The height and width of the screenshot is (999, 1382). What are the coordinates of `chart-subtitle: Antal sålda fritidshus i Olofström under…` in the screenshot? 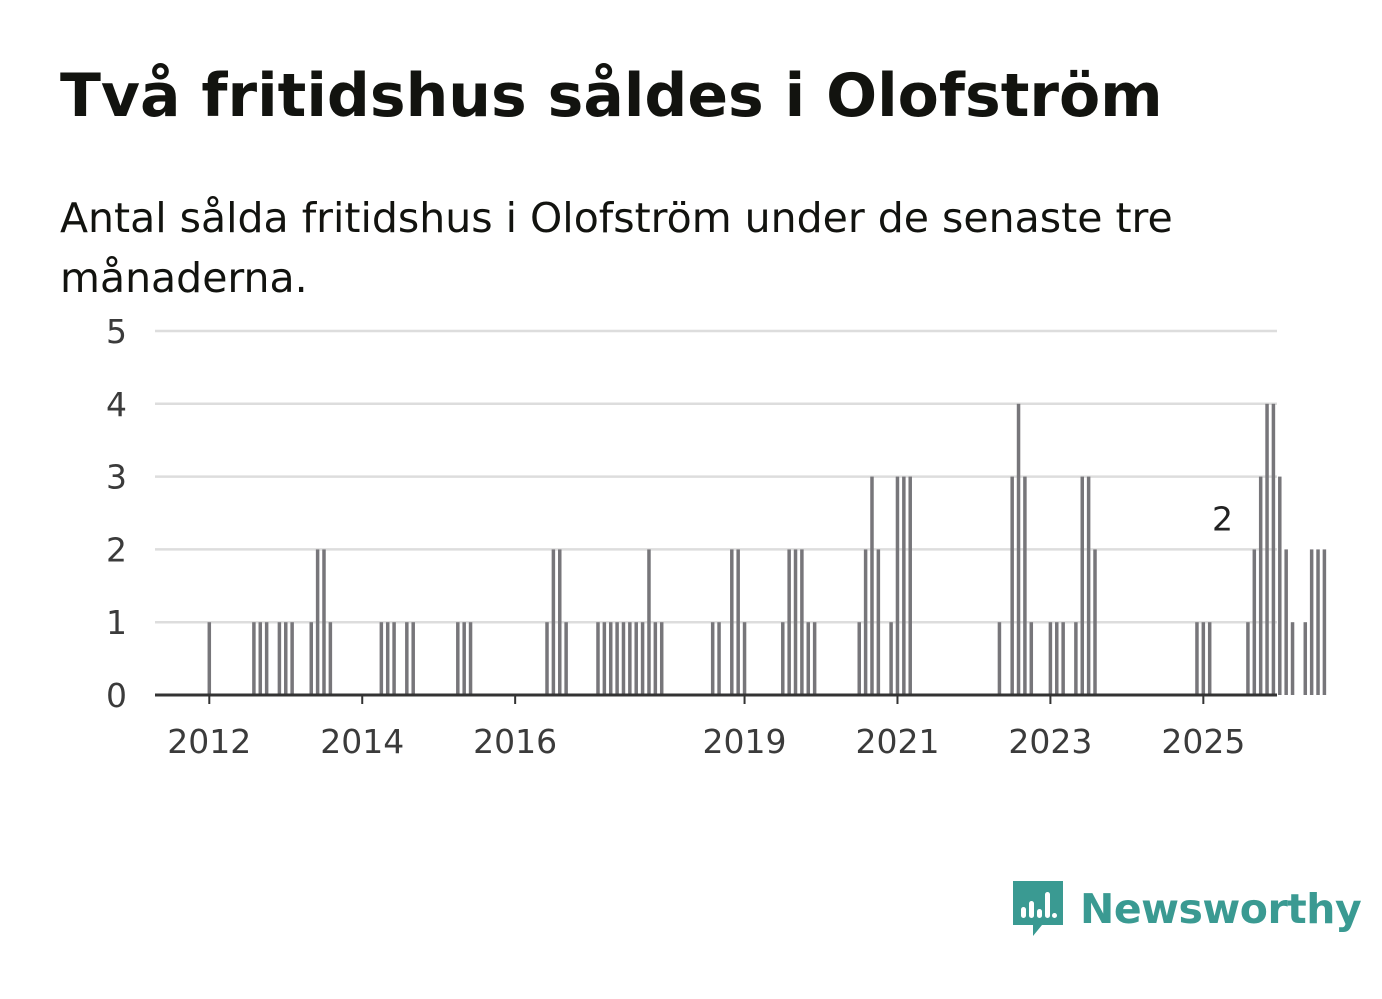 It's located at (616, 248).